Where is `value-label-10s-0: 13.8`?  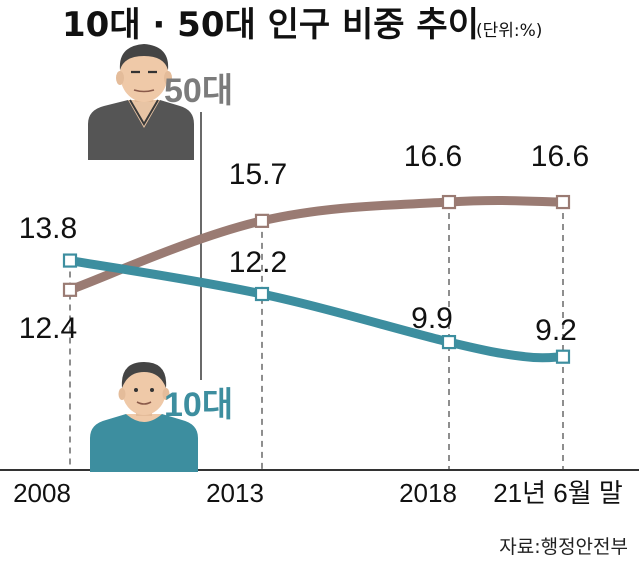 value-label-10s-0: 13.8 is located at coordinates (48, 228).